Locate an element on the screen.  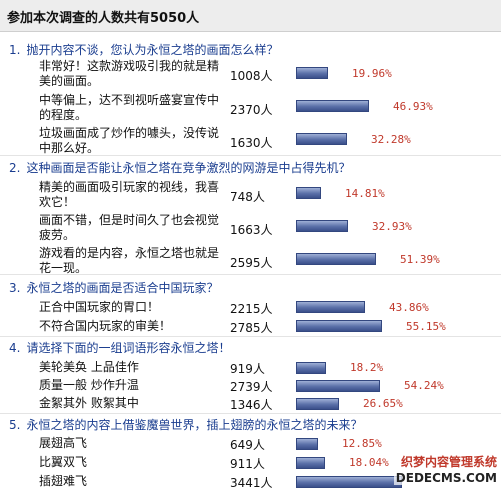
option-percent: 18.2% is located at coordinates (367, 367).